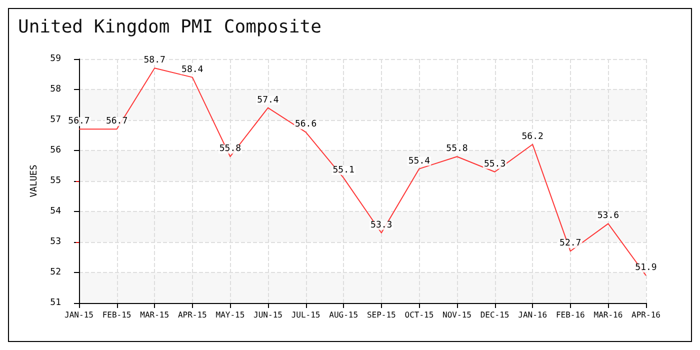 Image resolution: width=700 pixels, height=350 pixels. I want to click on y-tick-label: 52, so click(55, 273).